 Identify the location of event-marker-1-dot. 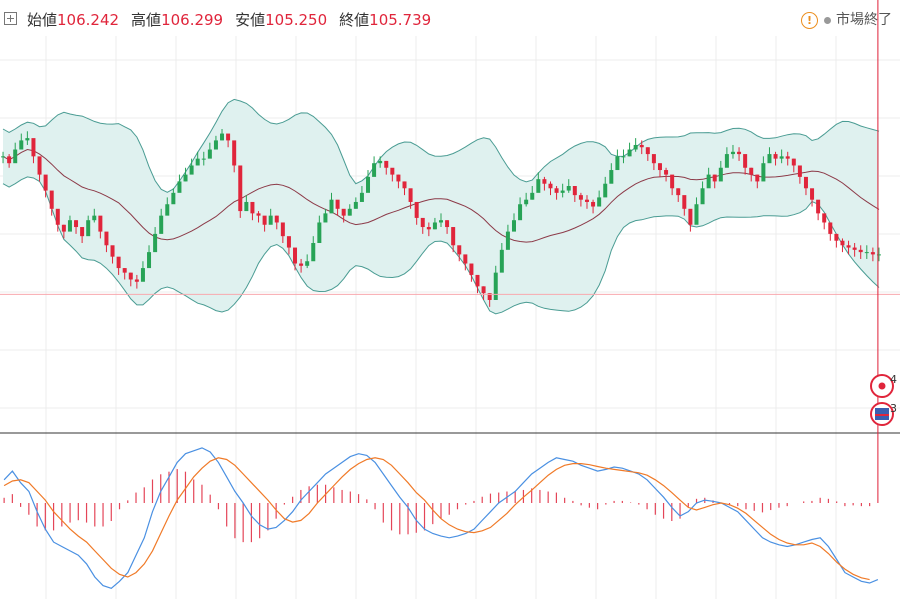
(882, 386).